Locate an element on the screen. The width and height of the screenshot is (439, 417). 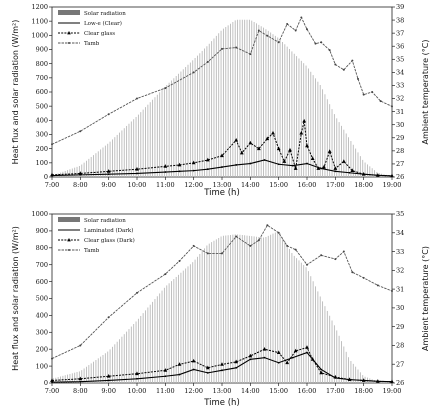
legend-label: Low-e (Clear) is located at coordinates (103, 23).